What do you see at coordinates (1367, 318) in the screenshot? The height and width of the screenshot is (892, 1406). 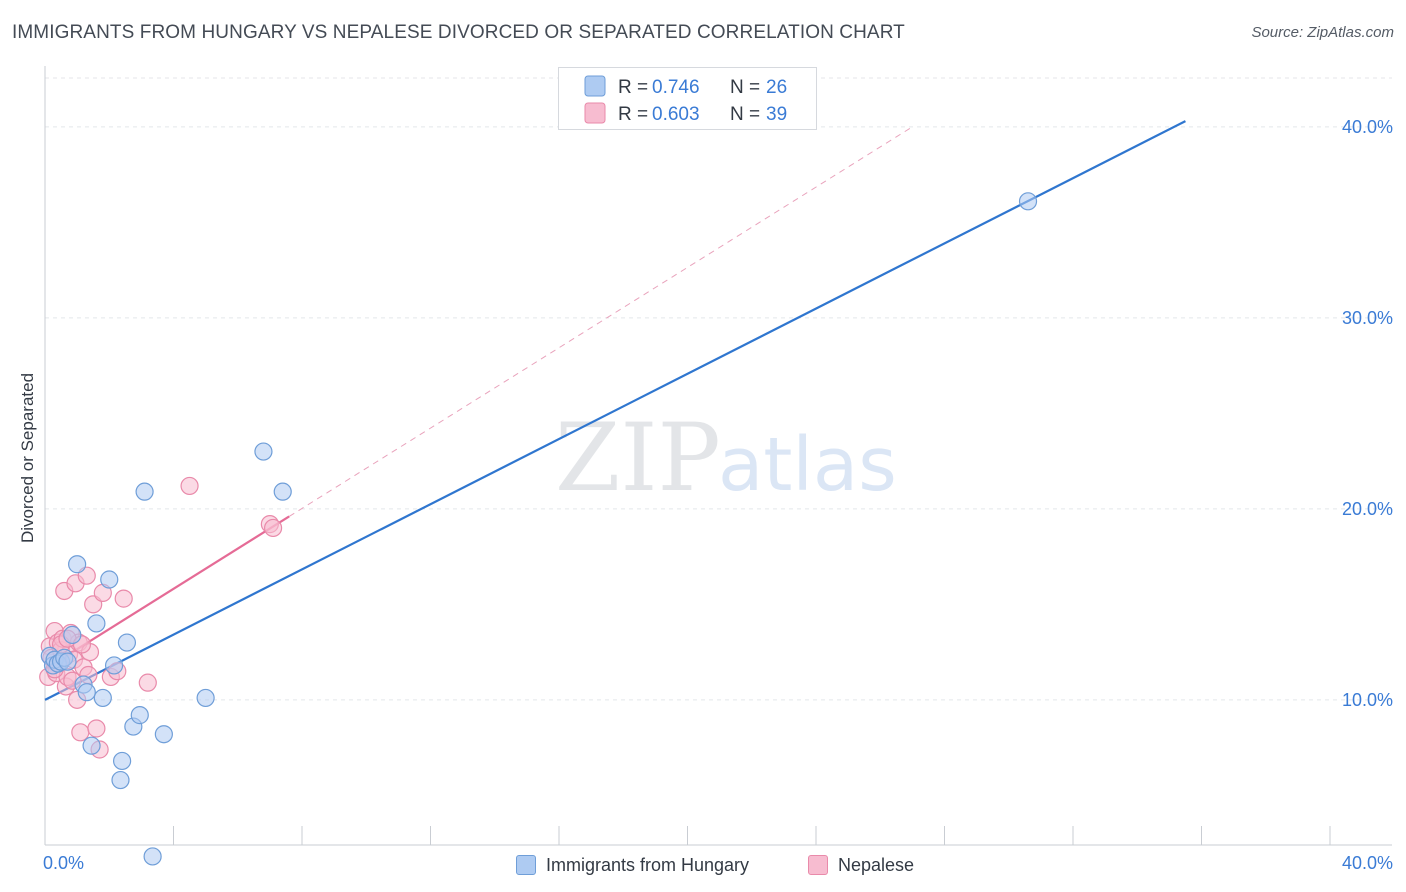 I see `y-tick-label: 30.0%` at bounding box center [1367, 318].